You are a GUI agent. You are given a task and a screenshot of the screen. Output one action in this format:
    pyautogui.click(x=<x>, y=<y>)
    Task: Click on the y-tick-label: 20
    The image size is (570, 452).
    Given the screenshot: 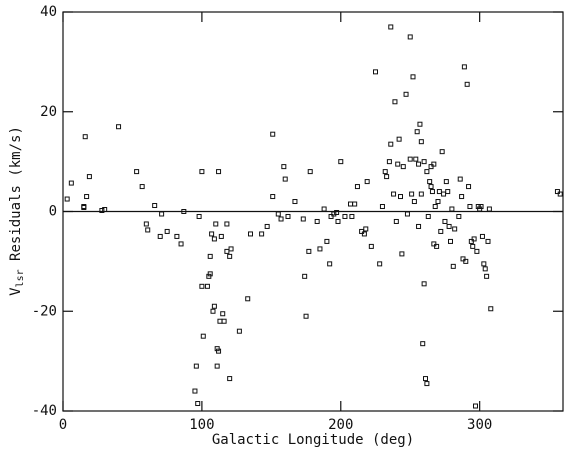 What is the action you would take?
    pyautogui.click(x=48, y=112)
    